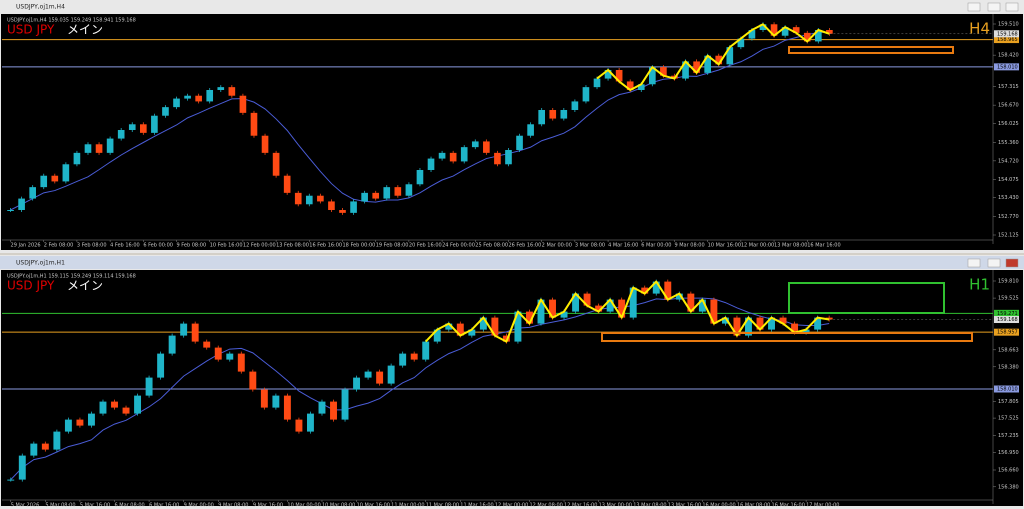  Describe the element at coordinates (85, 30) in the screenshot. I see `comment-label: メイン` at that location.